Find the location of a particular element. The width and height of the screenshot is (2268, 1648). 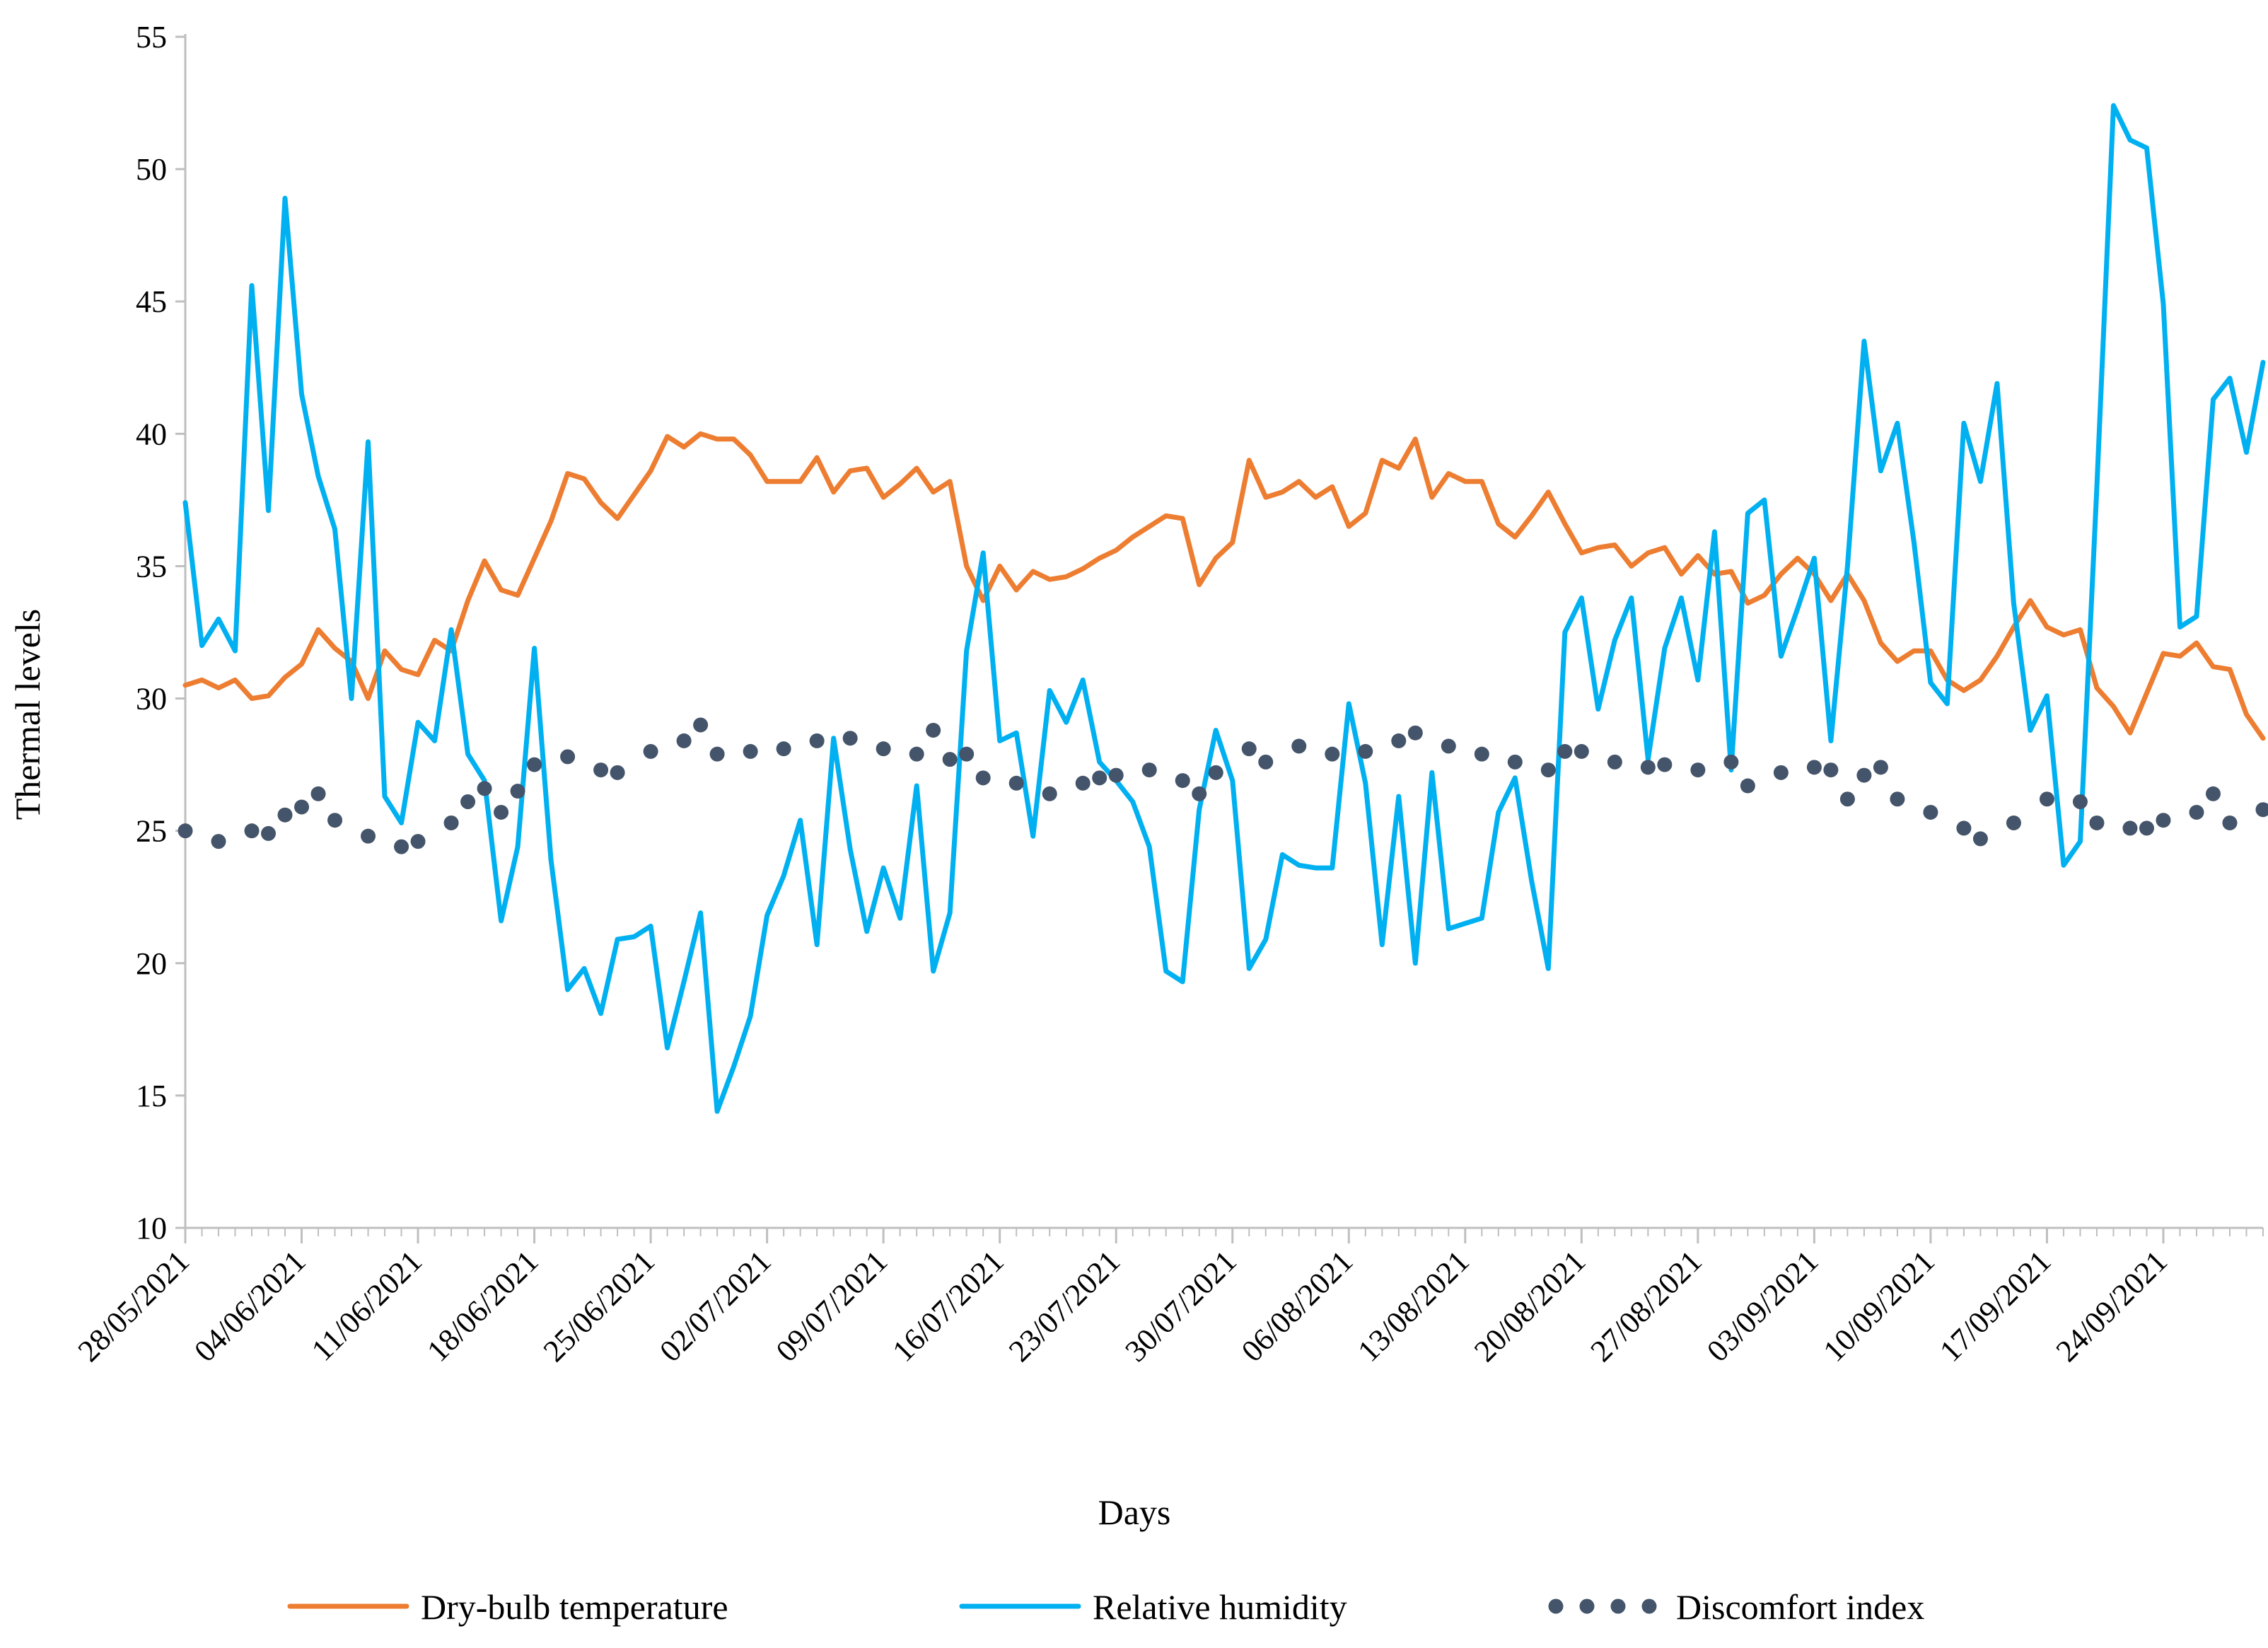

y-tick-label: 30 is located at coordinates (151, 699).